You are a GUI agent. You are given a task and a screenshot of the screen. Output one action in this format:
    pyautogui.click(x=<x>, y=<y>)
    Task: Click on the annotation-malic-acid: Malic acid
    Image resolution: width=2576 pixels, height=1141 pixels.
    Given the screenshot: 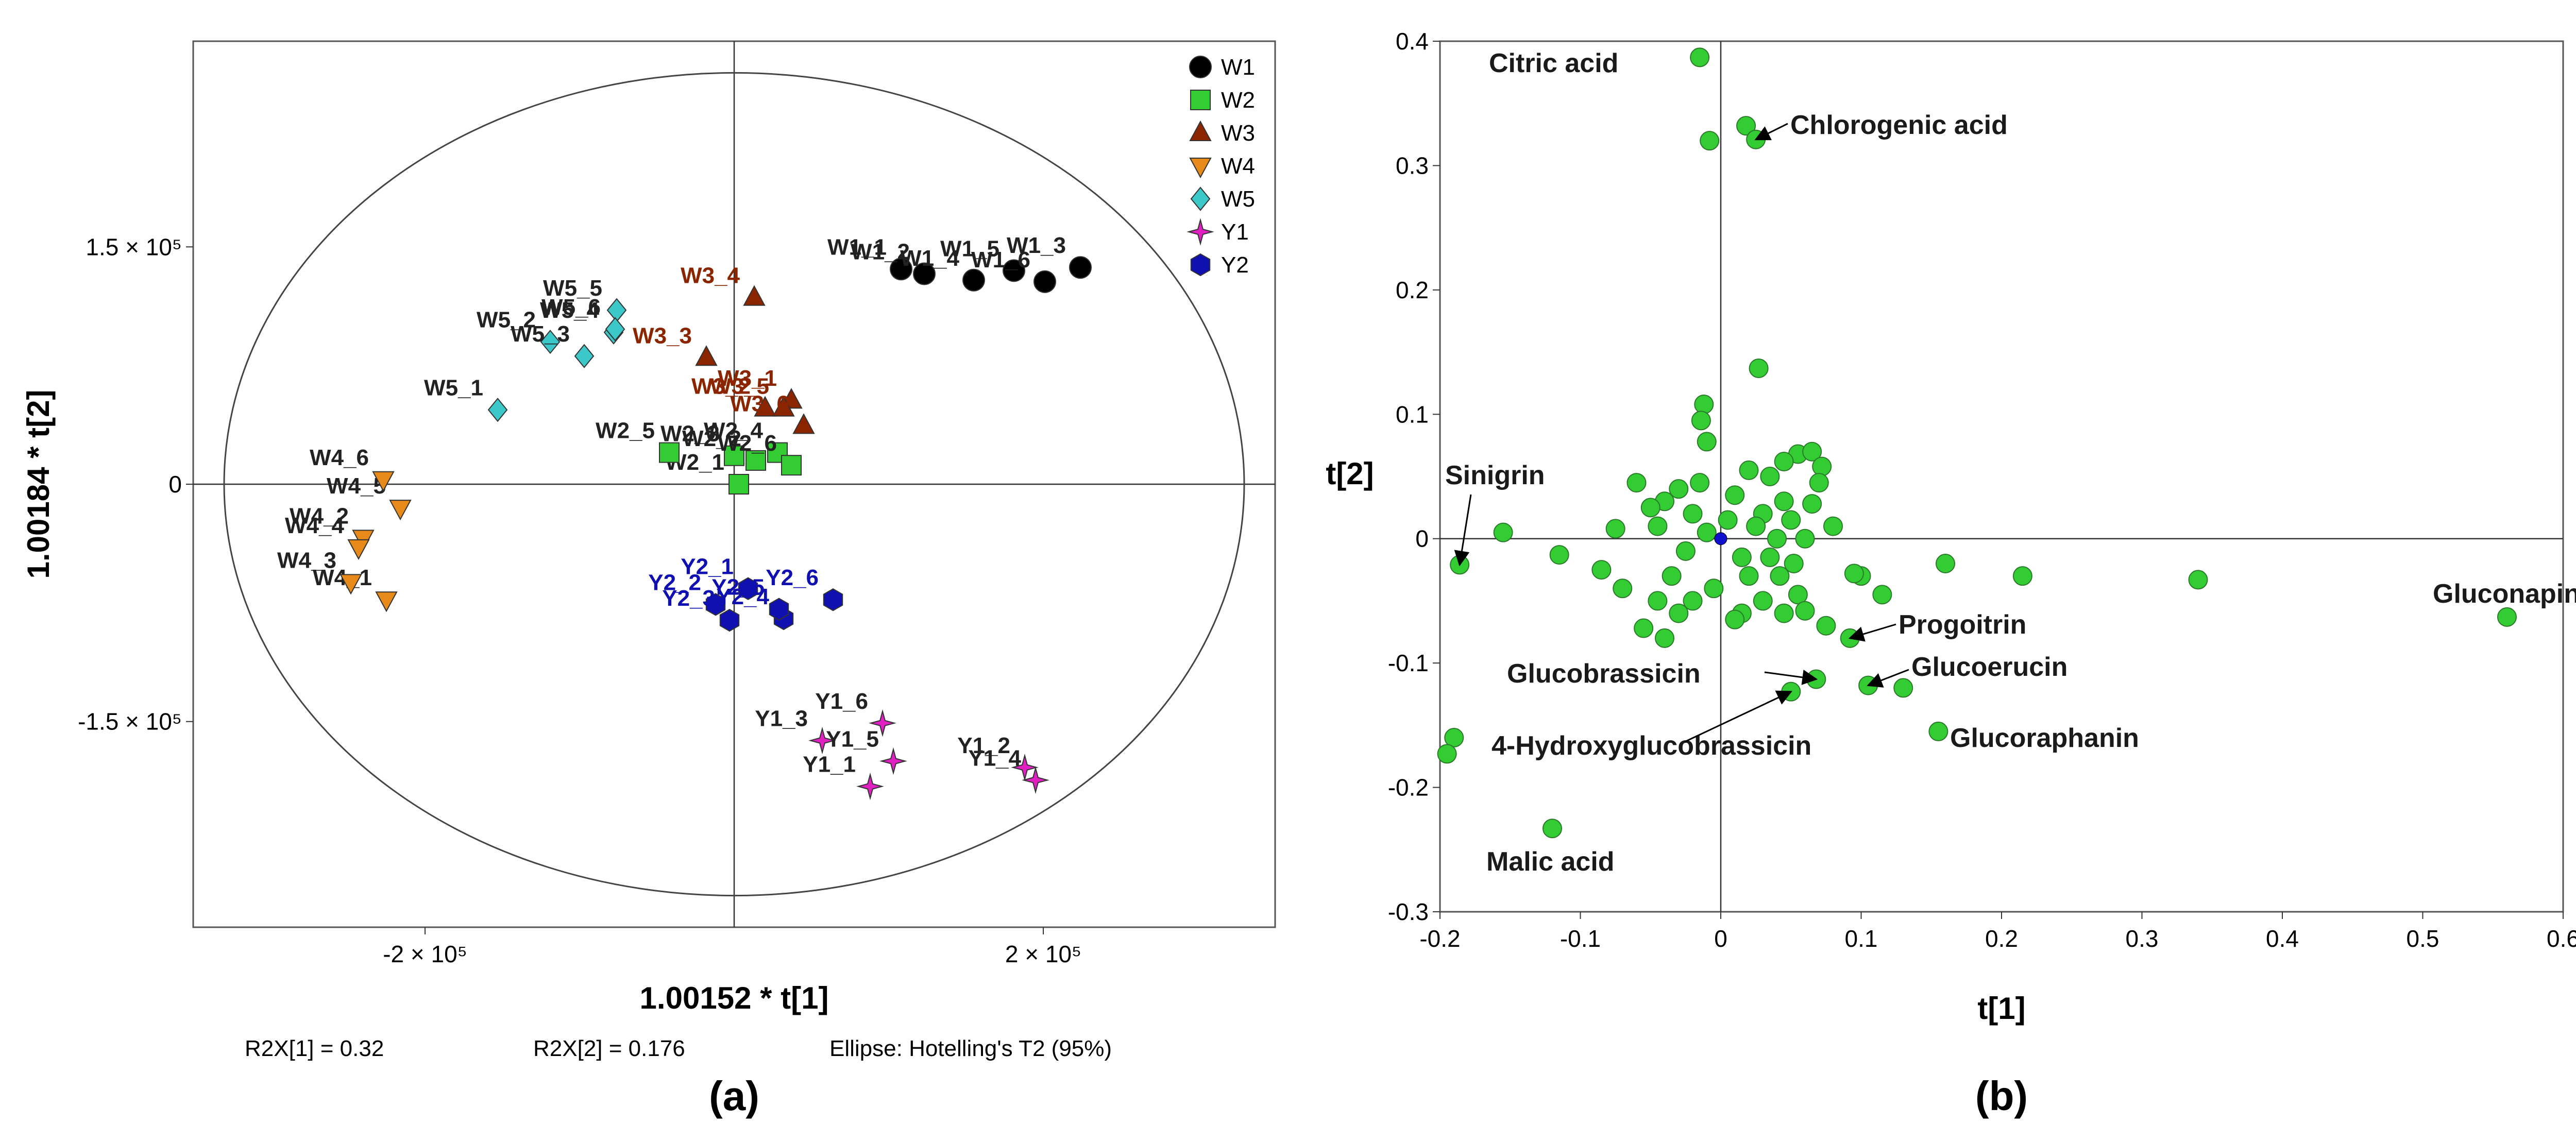 What is the action you would take?
    pyautogui.click(x=1550, y=862)
    